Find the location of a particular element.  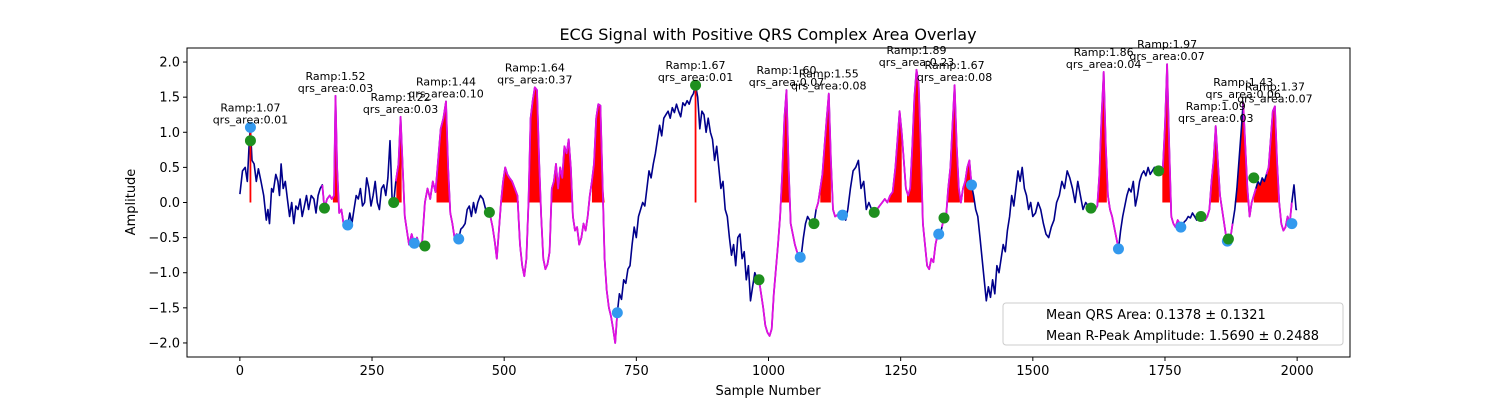

y-tick-label-1: −1.5 is located at coordinates (164, 308).